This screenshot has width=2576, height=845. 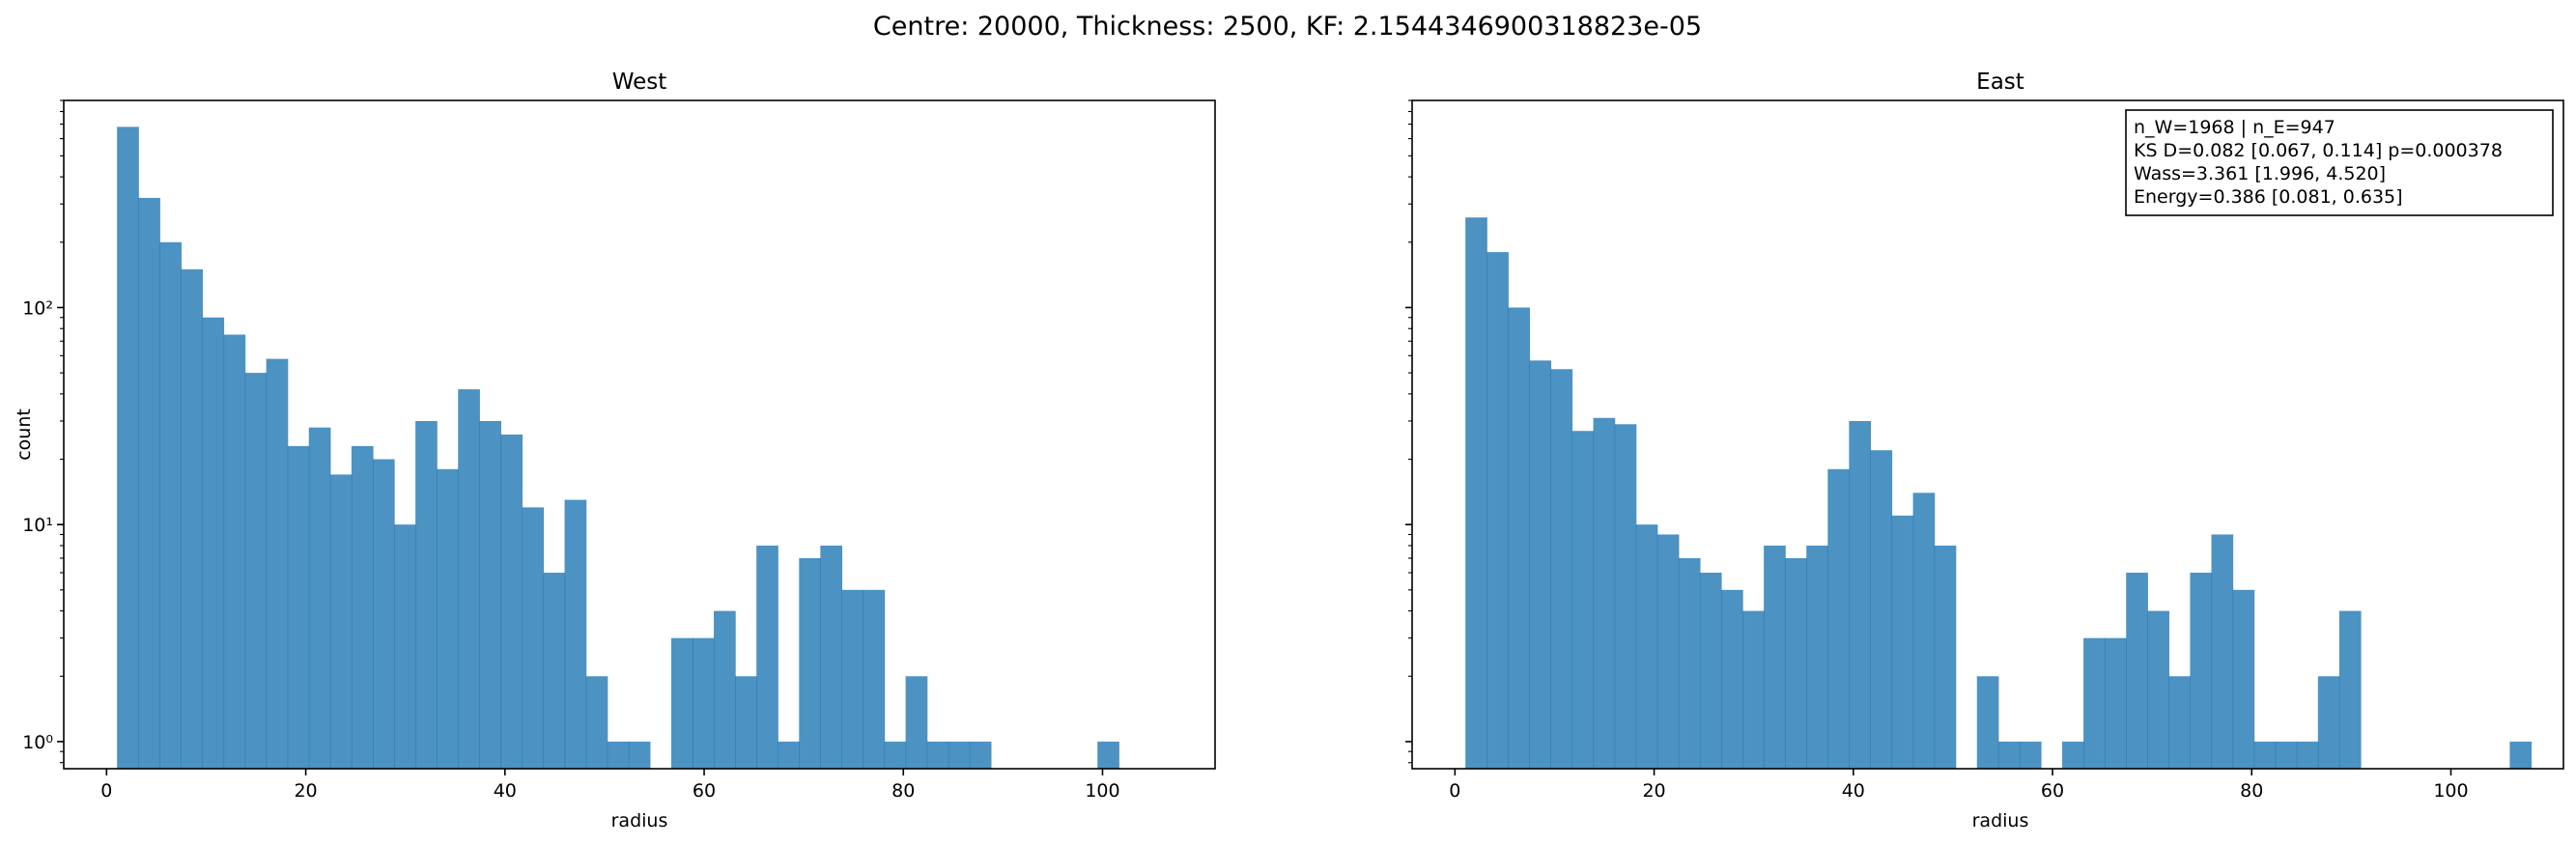 I want to click on stats-line-ks: KS D=0.082 [0.067, 0.114] p=0.000378, so click(x=2318, y=150).